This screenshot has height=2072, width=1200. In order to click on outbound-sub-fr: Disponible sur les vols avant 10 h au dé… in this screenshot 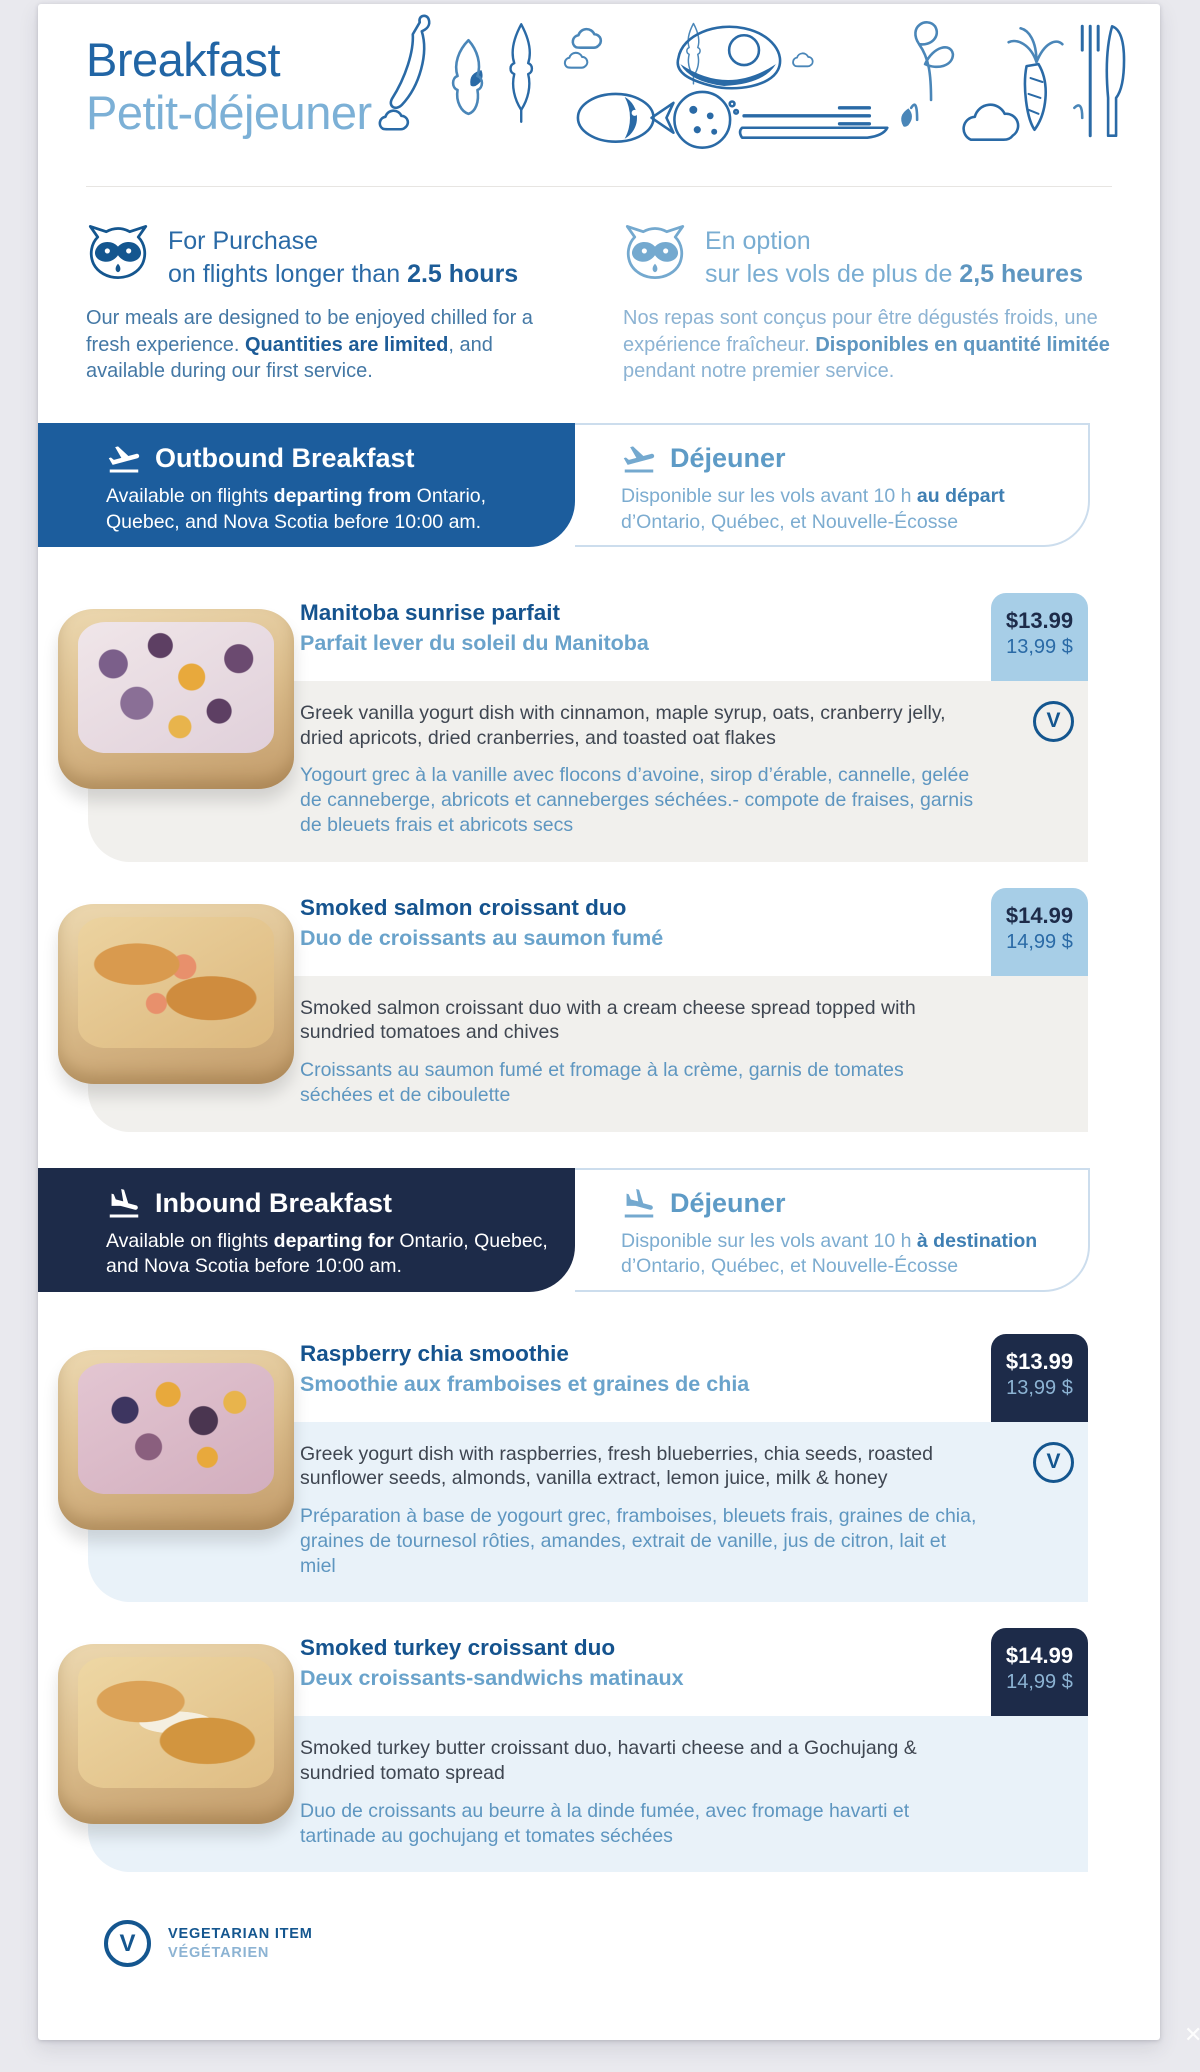, I will do `click(813, 508)`.